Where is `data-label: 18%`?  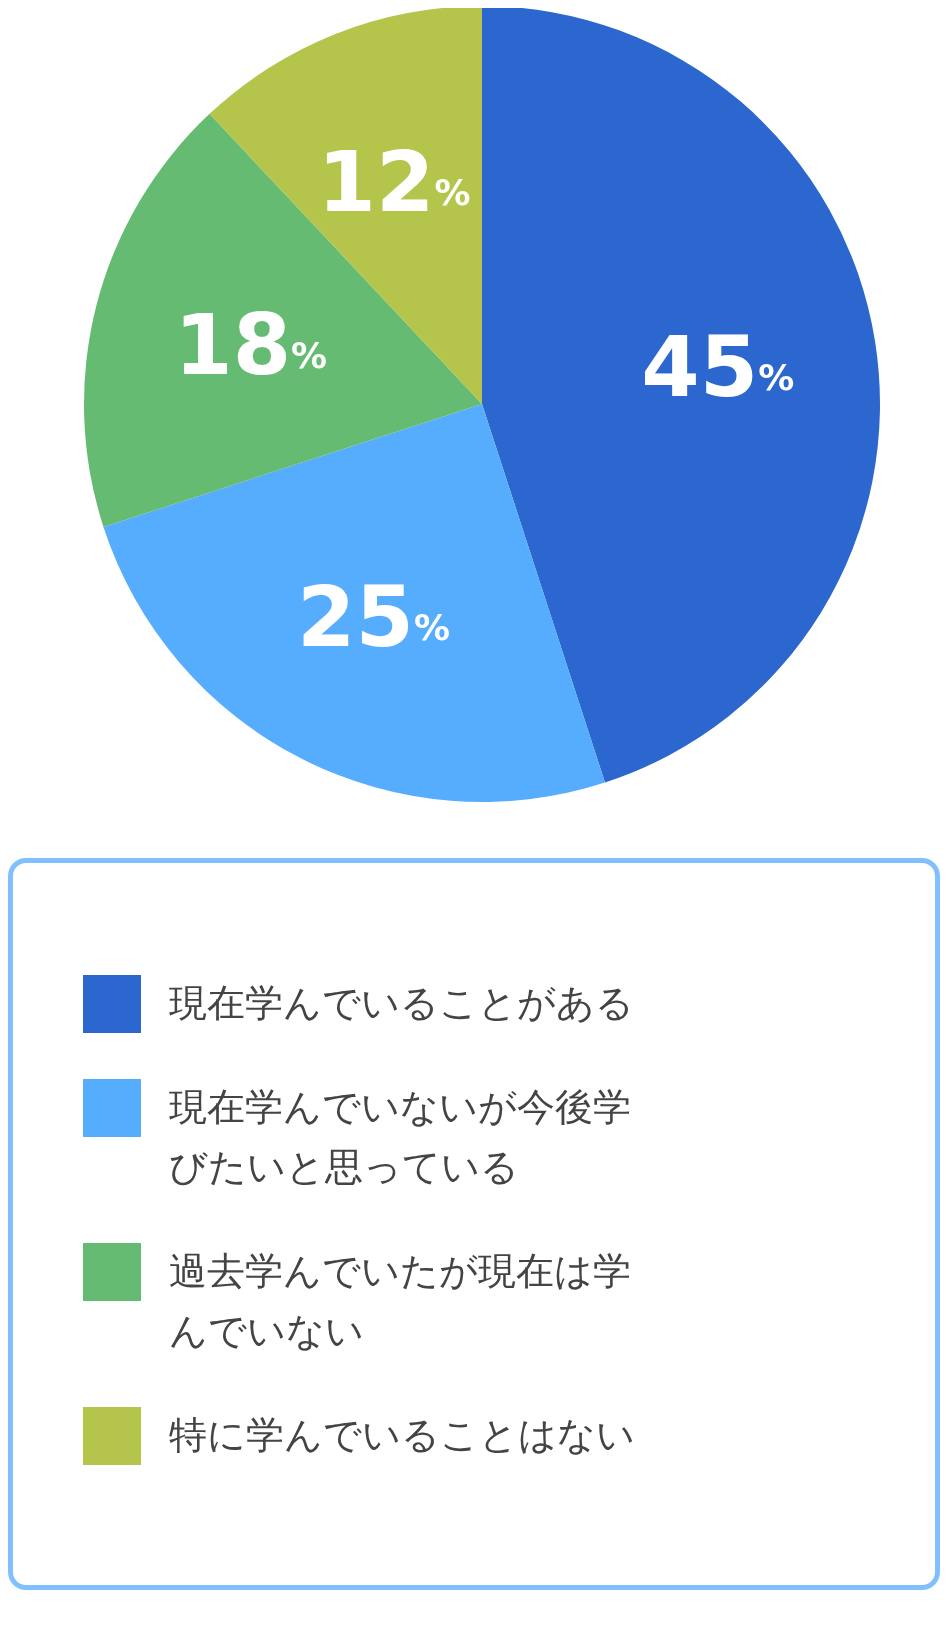 data-label: 18% is located at coordinates (251, 344).